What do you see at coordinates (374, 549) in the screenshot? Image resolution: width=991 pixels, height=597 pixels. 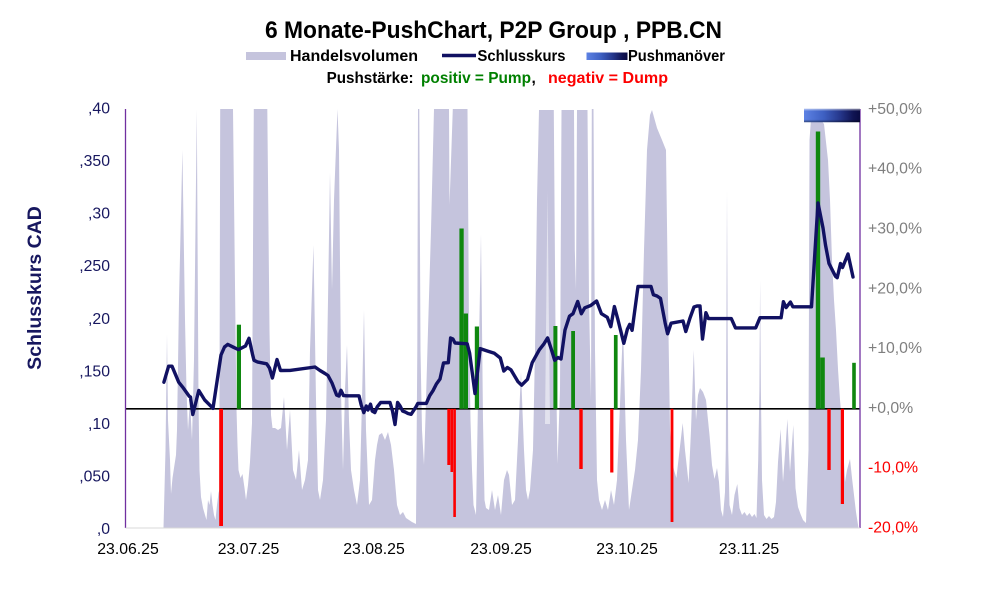 I see `svg-text: 23.08.25` at bounding box center [374, 549].